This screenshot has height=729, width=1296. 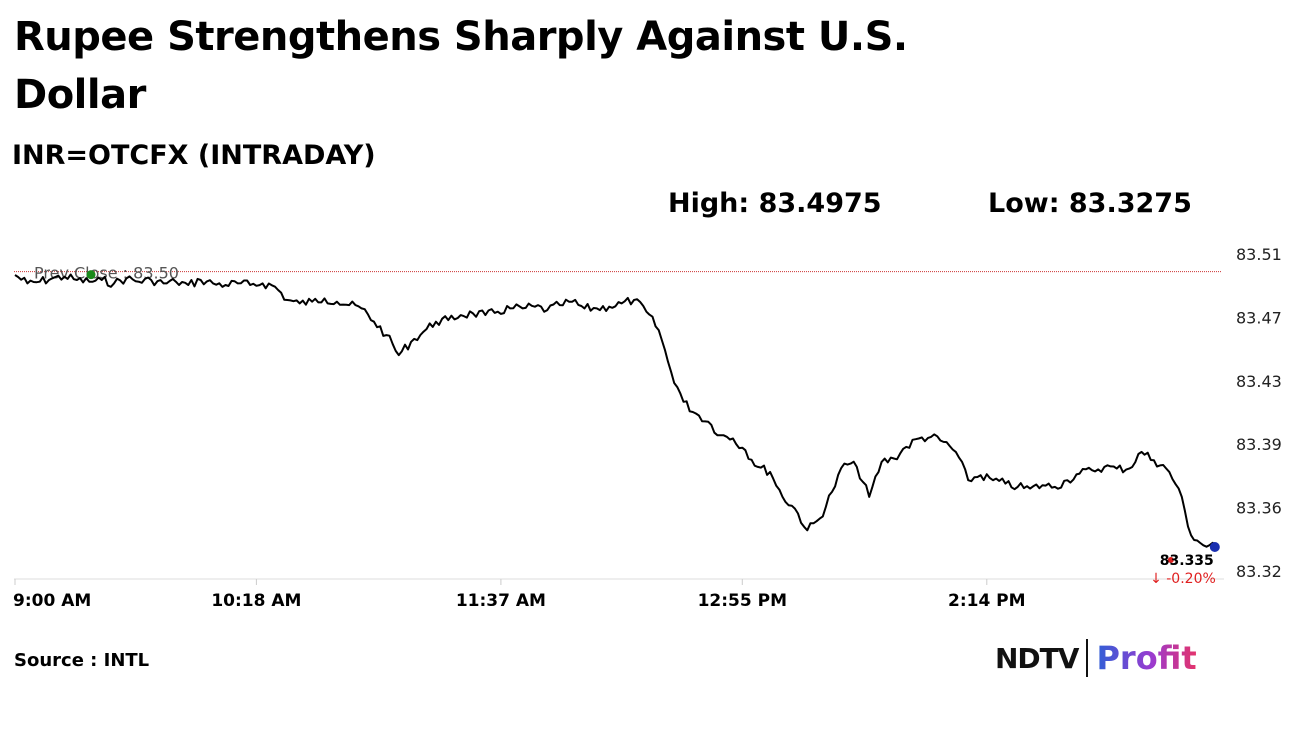 I want to click on ndtv-profit-logo: NDTV Profit, so click(x=1096, y=658).